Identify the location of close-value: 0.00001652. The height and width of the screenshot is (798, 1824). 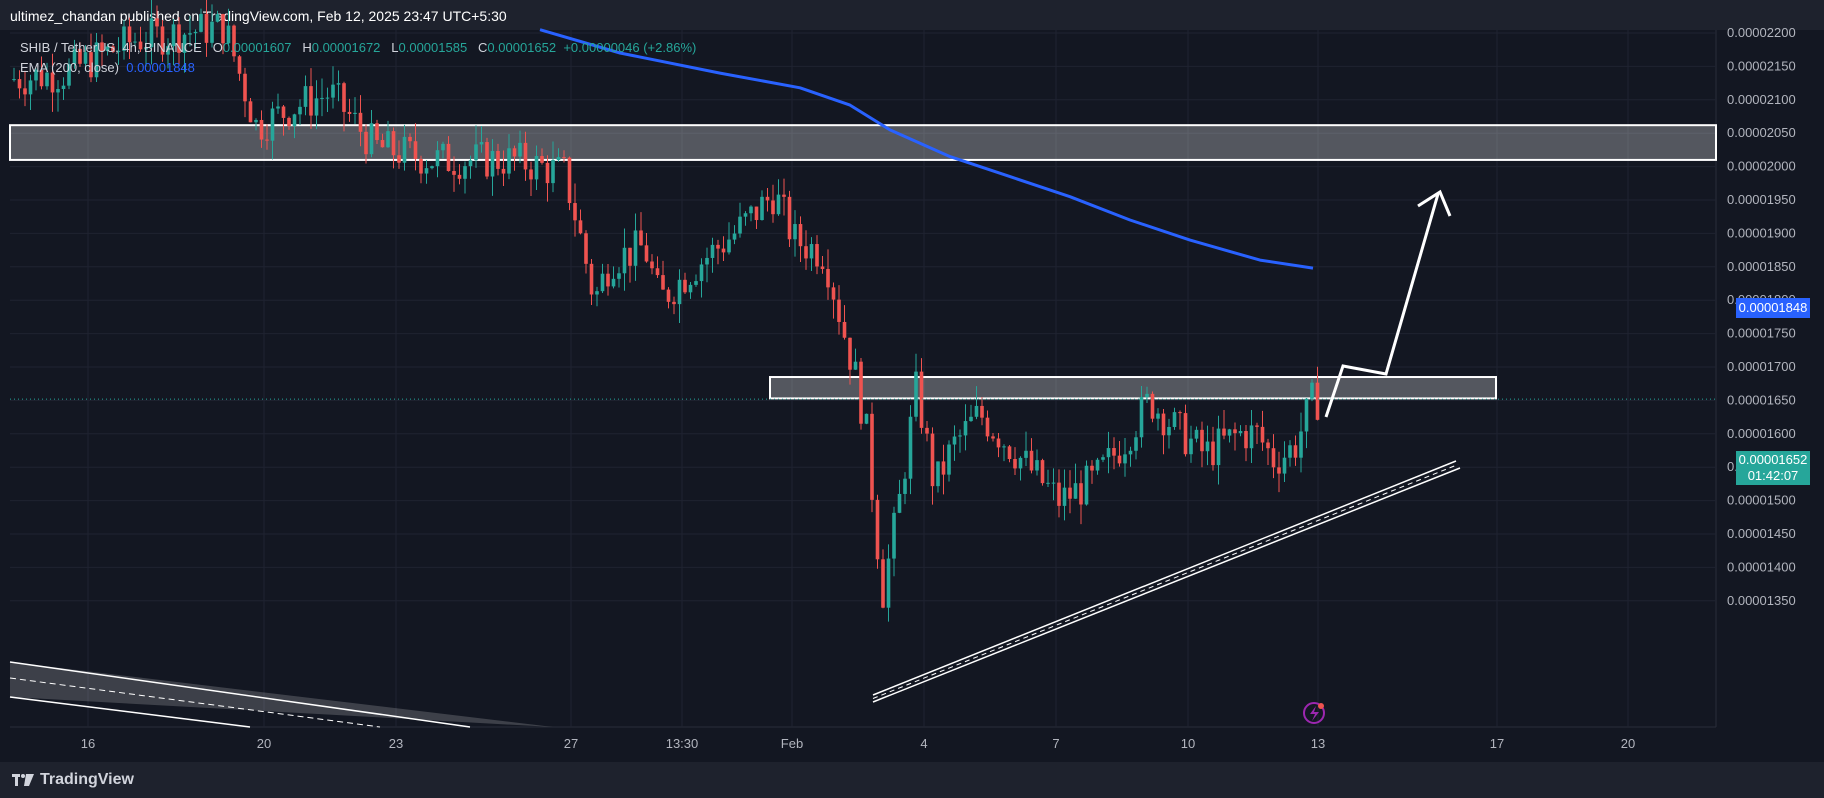
(522, 47).